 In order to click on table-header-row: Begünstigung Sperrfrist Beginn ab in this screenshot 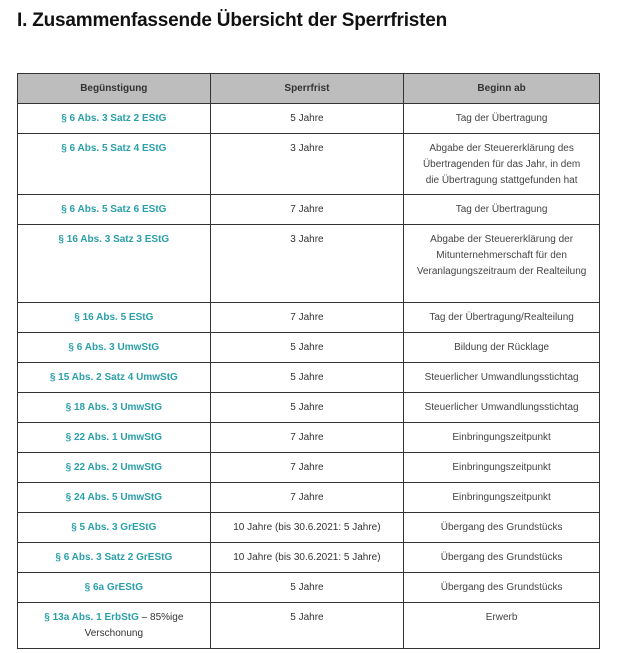, I will do `click(308, 88)`.